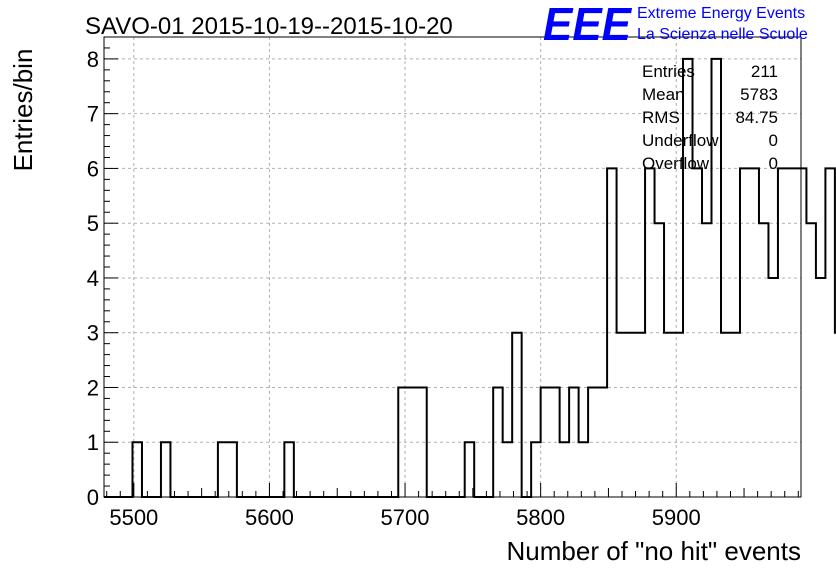 This screenshot has width=836, height=572. I want to click on x-tick-label: 5700, so click(405, 517).